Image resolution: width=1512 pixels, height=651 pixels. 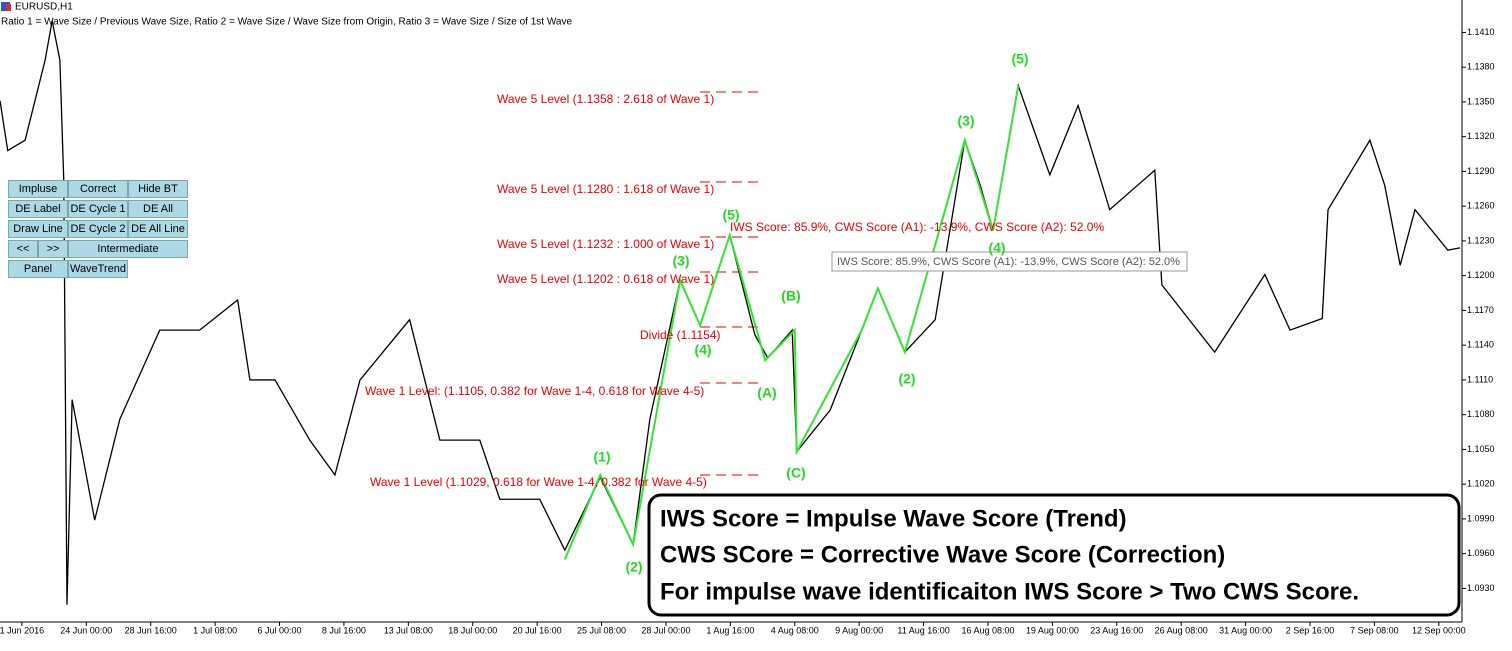 I want to click on x-tick-label: 13 Jul 08:00, so click(x=408, y=630).